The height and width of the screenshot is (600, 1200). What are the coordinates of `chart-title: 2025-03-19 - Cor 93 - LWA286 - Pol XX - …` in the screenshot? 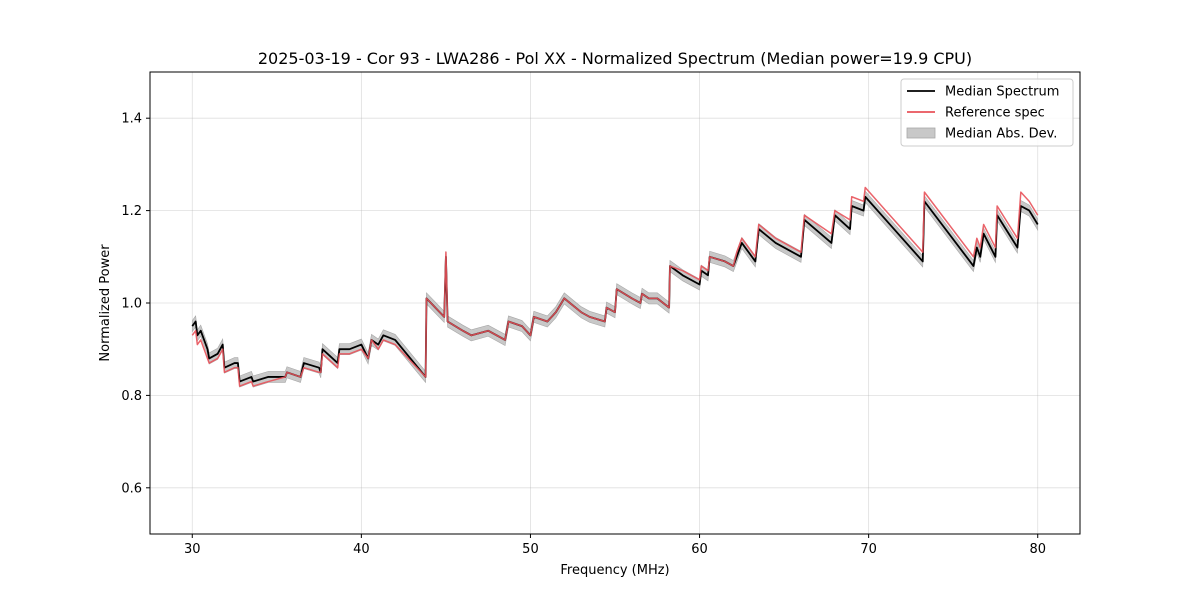 It's located at (615, 58).